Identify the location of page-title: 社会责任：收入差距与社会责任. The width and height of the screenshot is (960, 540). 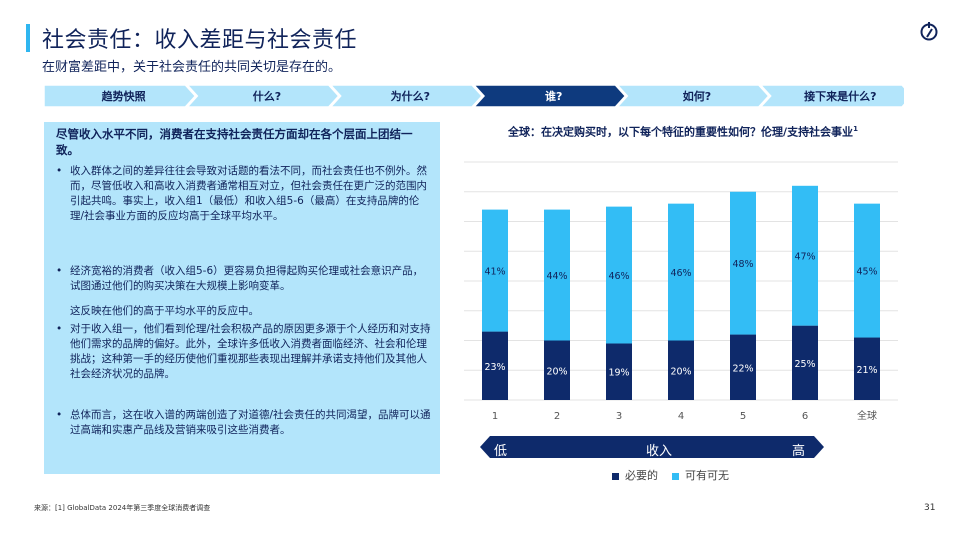
(200, 40).